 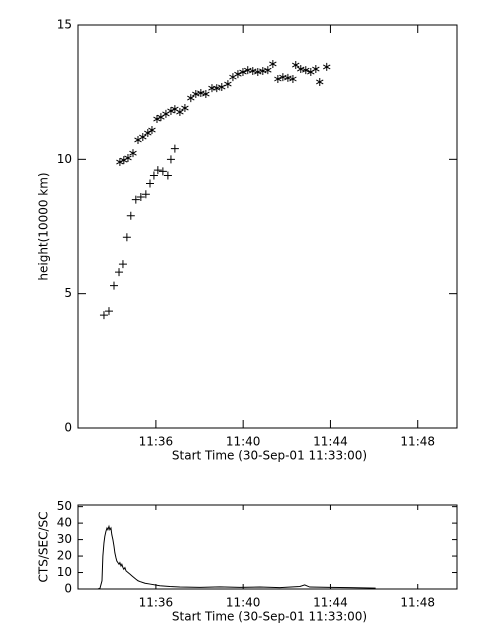 What do you see at coordinates (64, 556) in the screenshot?
I see `y-tick-label: 20` at bounding box center [64, 556].